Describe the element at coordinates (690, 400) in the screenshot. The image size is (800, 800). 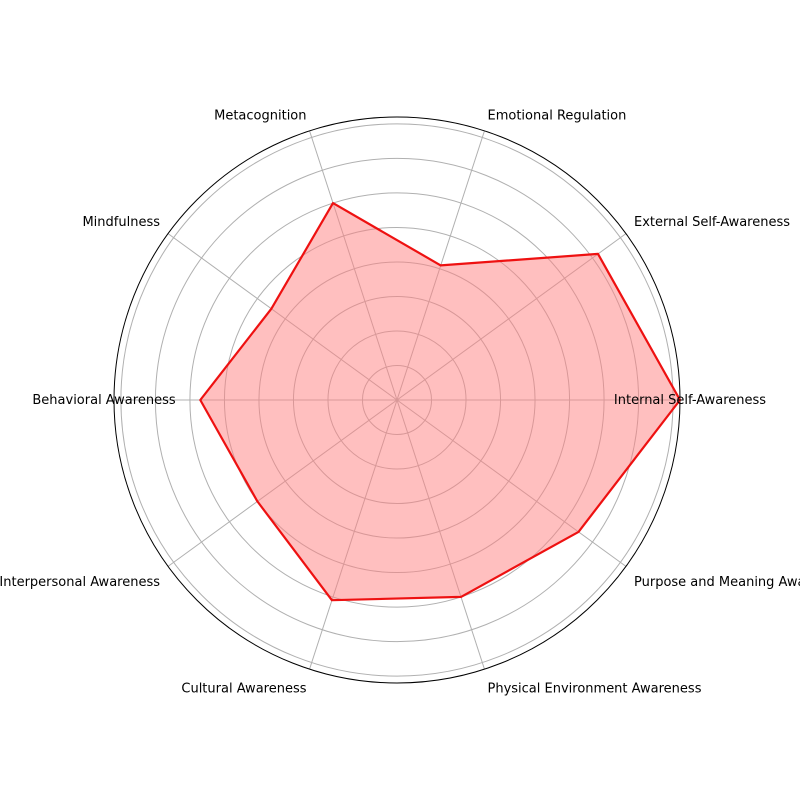
I see `category-label-1: Internal Self-Awareness` at that location.